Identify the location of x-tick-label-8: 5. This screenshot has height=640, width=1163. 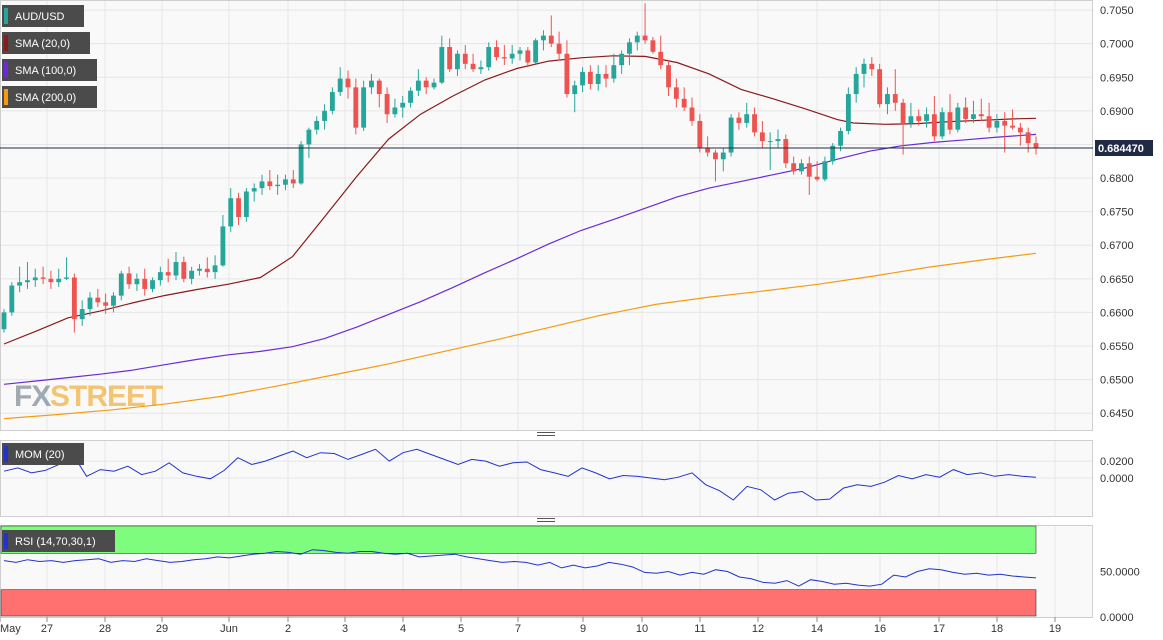
(461, 629).